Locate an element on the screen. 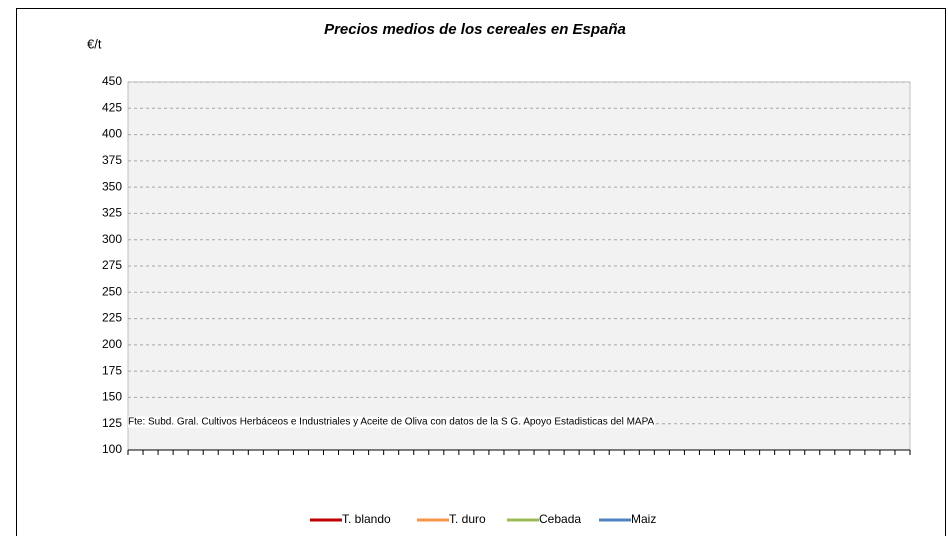 This screenshot has height=536, width=948. legend-label: T. blando is located at coordinates (366, 519).